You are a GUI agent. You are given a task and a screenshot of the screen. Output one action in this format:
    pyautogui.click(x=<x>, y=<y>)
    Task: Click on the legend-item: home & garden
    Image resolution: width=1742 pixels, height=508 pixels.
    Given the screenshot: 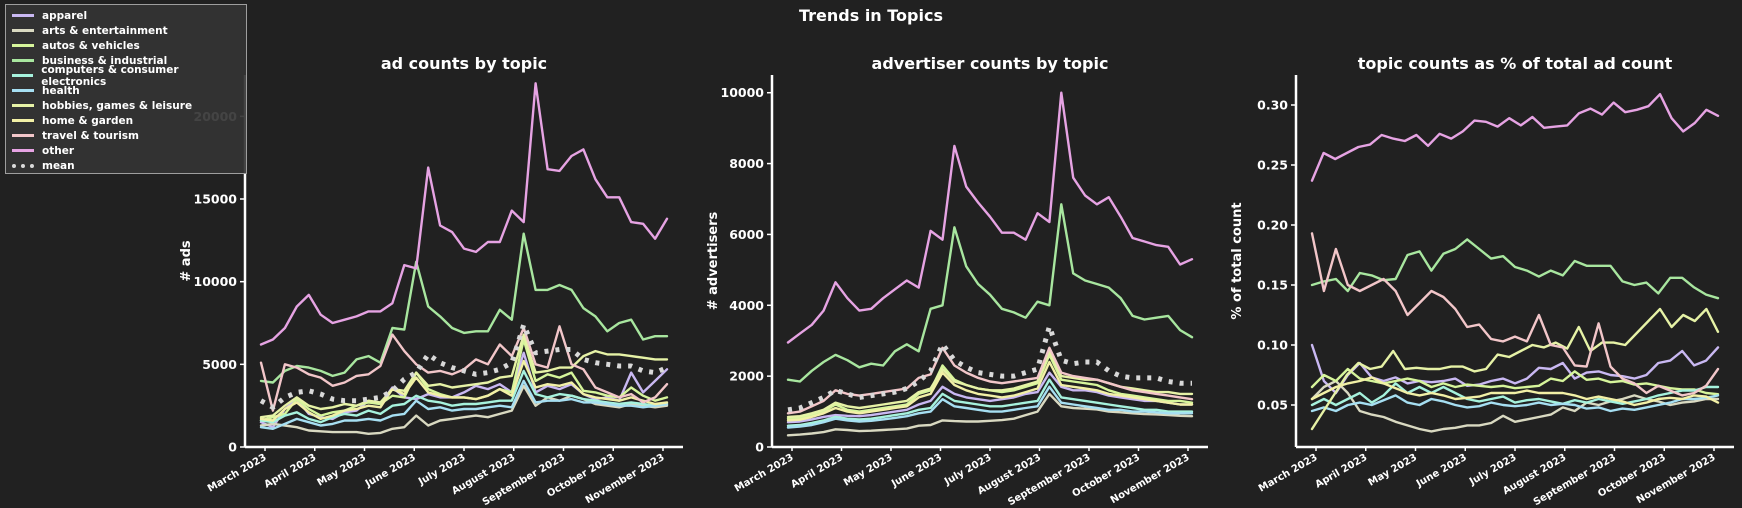 What is the action you would take?
    pyautogui.click(x=126, y=120)
    